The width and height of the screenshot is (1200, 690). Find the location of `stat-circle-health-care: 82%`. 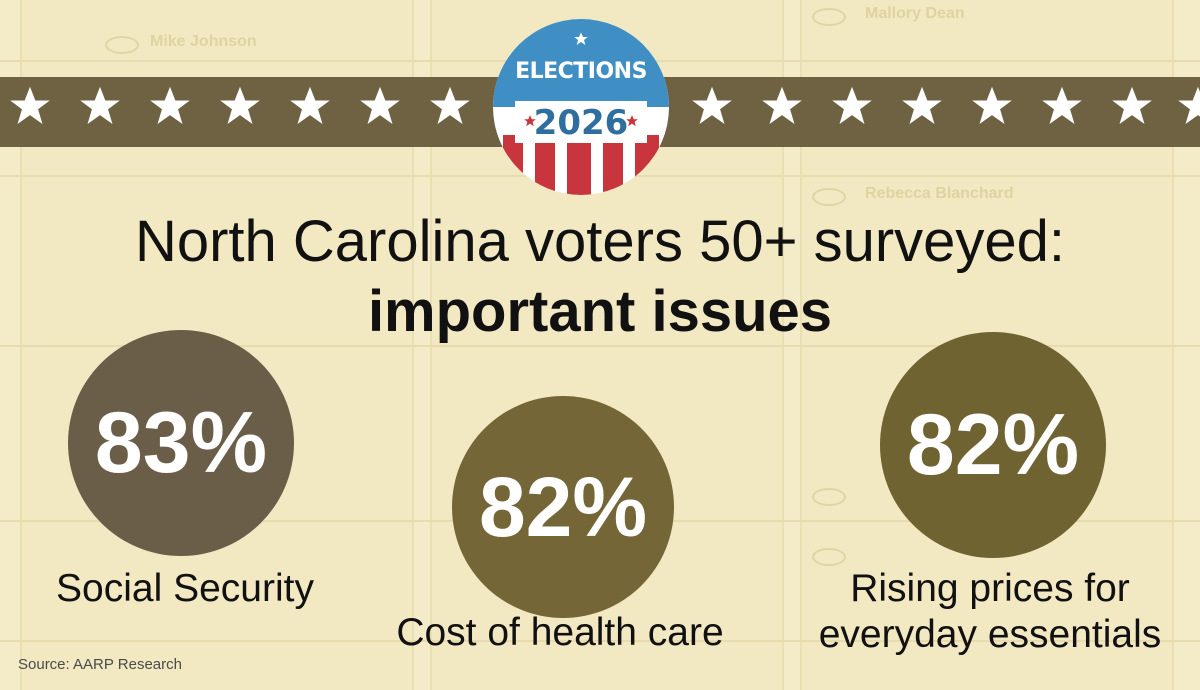

stat-circle-health-care: 82% is located at coordinates (563, 507).